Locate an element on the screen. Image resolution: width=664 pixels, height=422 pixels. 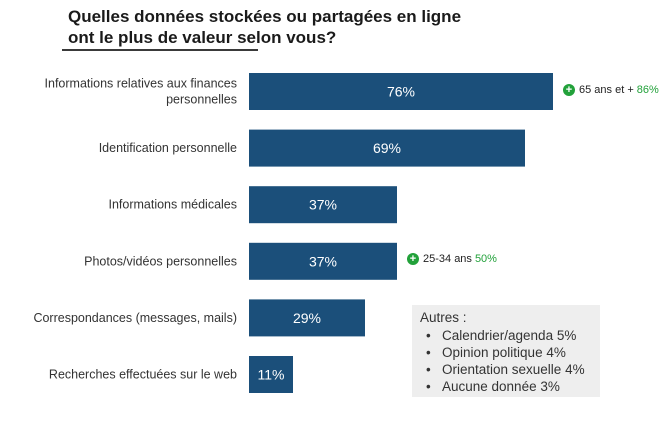
segment-annotation: +65 ans et +86% is located at coordinates (611, 89).